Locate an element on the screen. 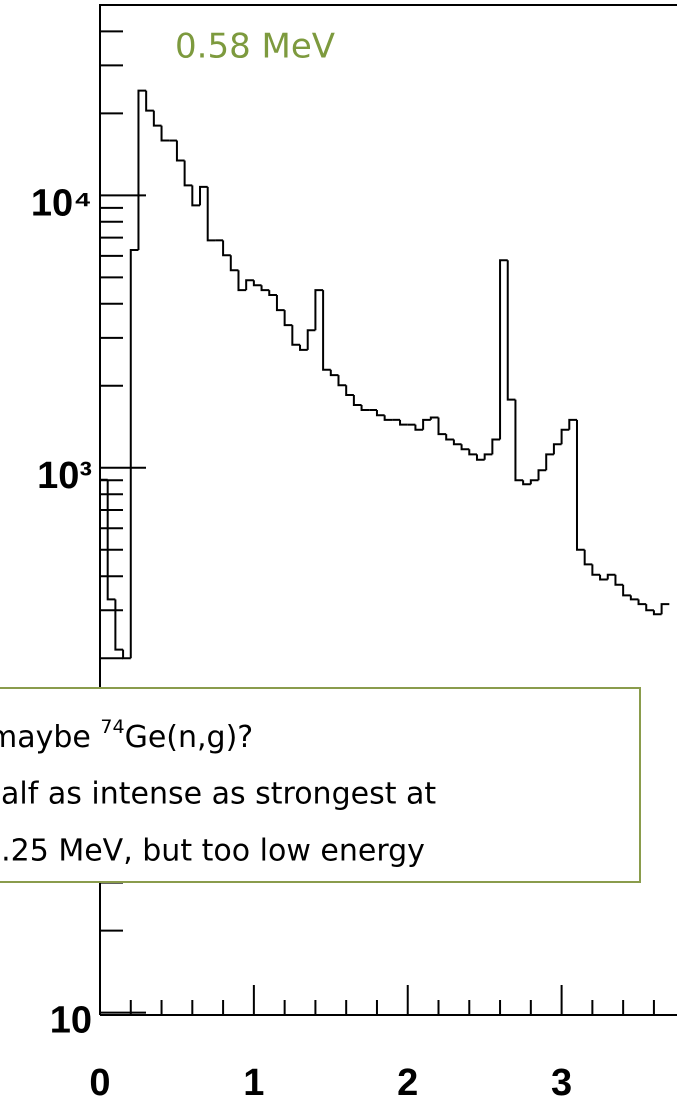 The width and height of the screenshot is (677, 1101). x-tick-label: 3 is located at coordinates (561, 1081).